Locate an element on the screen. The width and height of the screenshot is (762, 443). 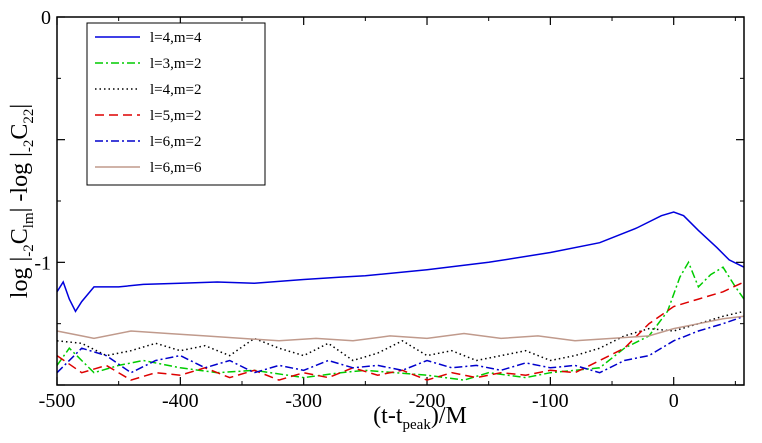
legend-label: l=4,m=4 is located at coordinates (176, 38).